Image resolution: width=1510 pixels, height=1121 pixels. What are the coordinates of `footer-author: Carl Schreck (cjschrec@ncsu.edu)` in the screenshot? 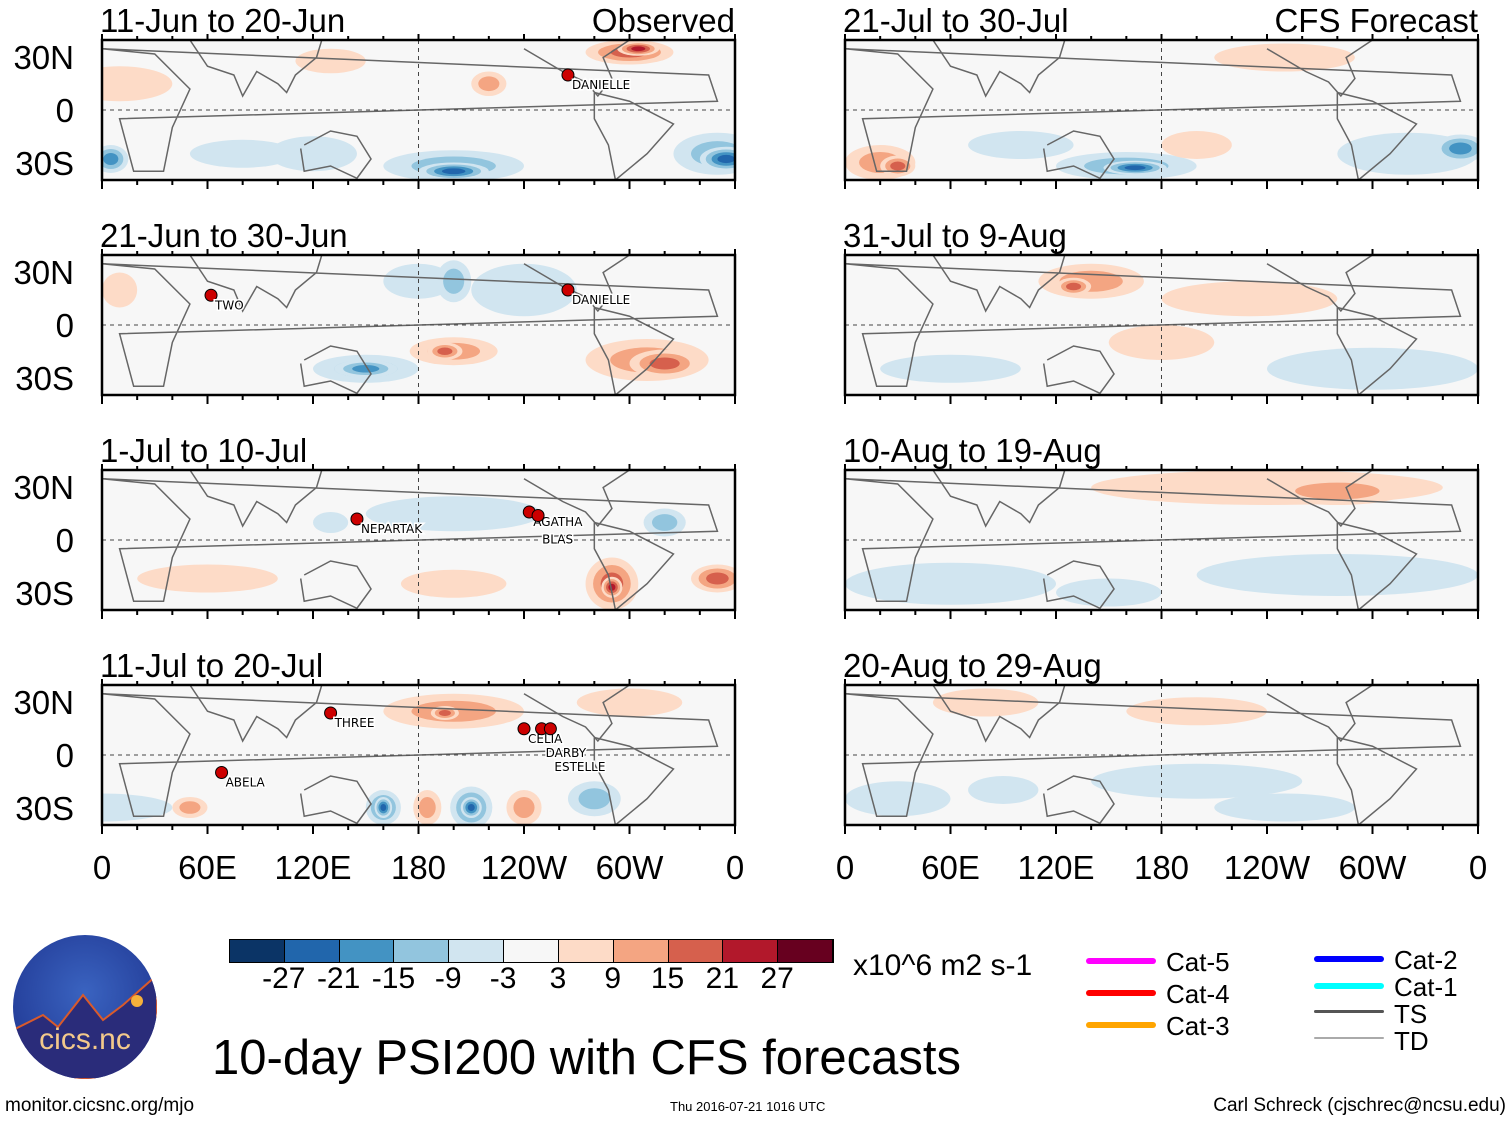 It's located at (1359, 1105).